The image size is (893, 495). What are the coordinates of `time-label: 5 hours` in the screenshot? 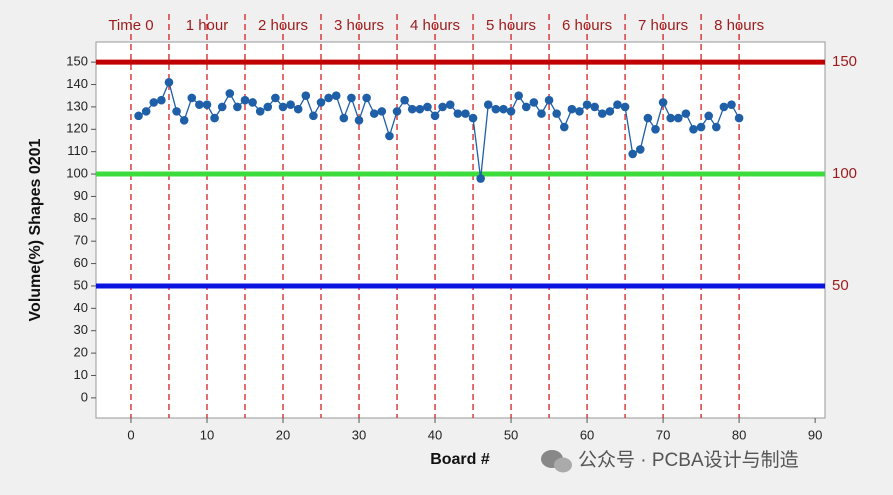 It's located at (511, 25).